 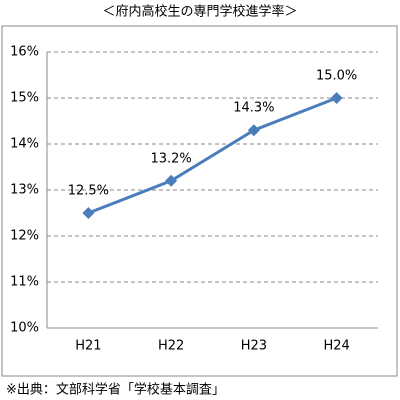 I want to click on data-label: 14.3%, so click(x=253, y=108).